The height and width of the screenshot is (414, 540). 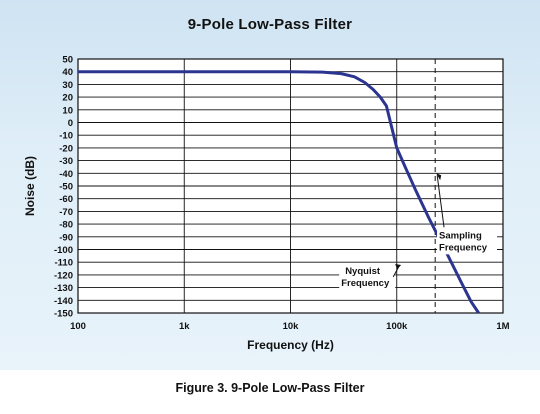 What do you see at coordinates (66, 199) in the screenshot?
I see `y-tick-label: -60` at bounding box center [66, 199].